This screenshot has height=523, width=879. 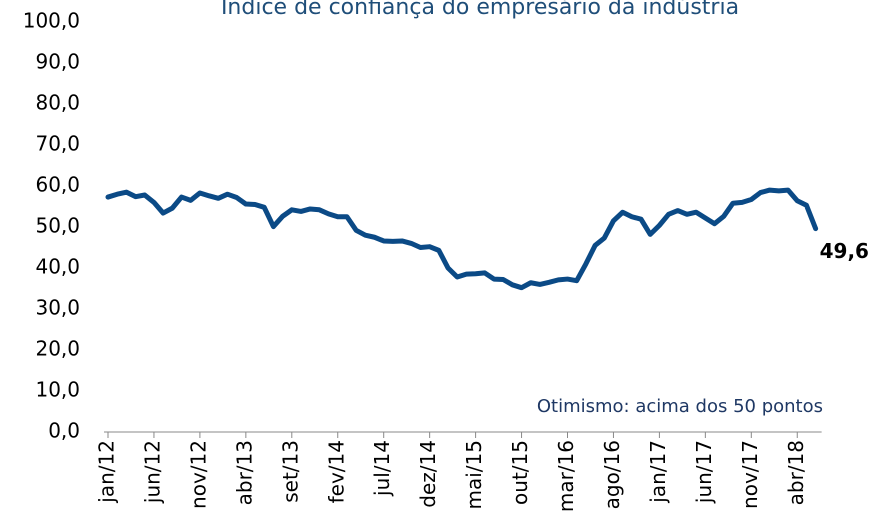 I want to click on x-tick-label: jan/17, so click(x=658, y=472).